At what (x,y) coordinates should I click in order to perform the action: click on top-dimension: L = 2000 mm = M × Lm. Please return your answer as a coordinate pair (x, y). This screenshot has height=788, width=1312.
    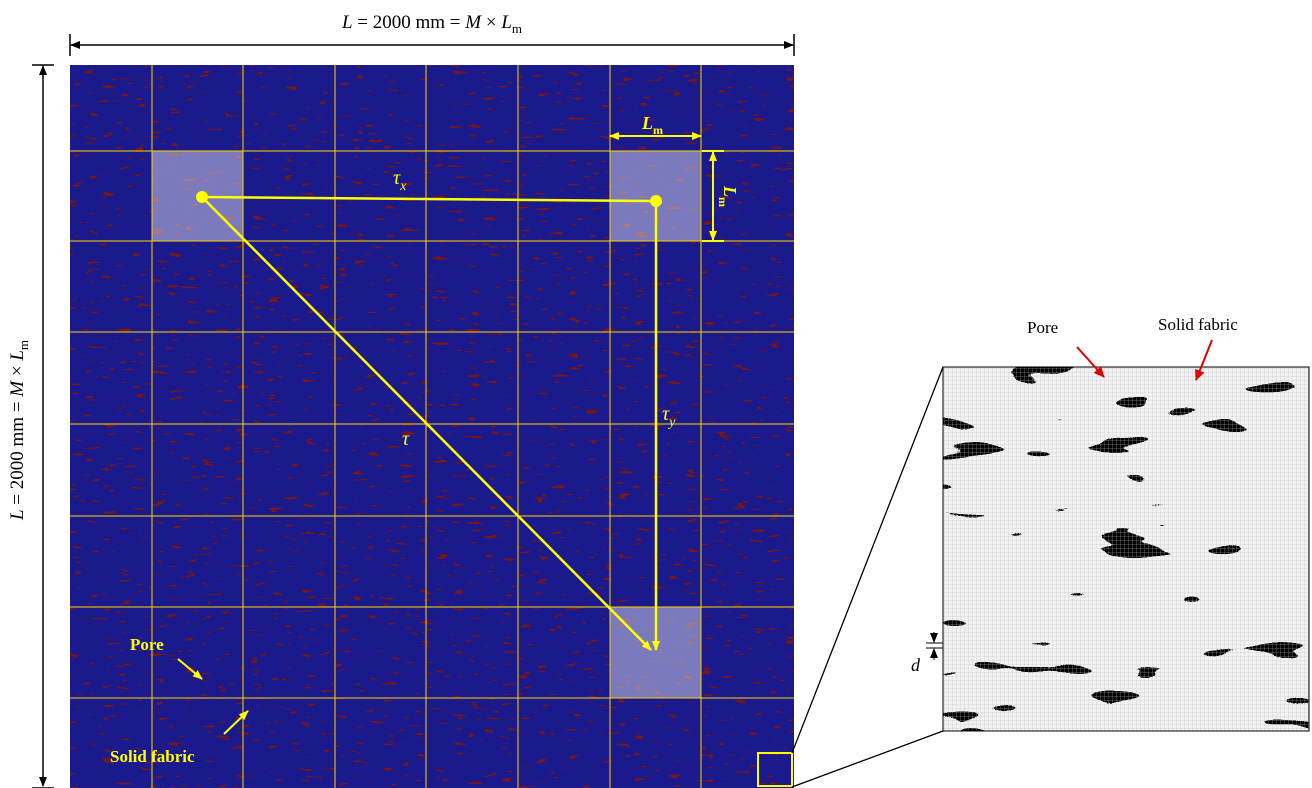
    Looking at the image, I should click on (432, 34).